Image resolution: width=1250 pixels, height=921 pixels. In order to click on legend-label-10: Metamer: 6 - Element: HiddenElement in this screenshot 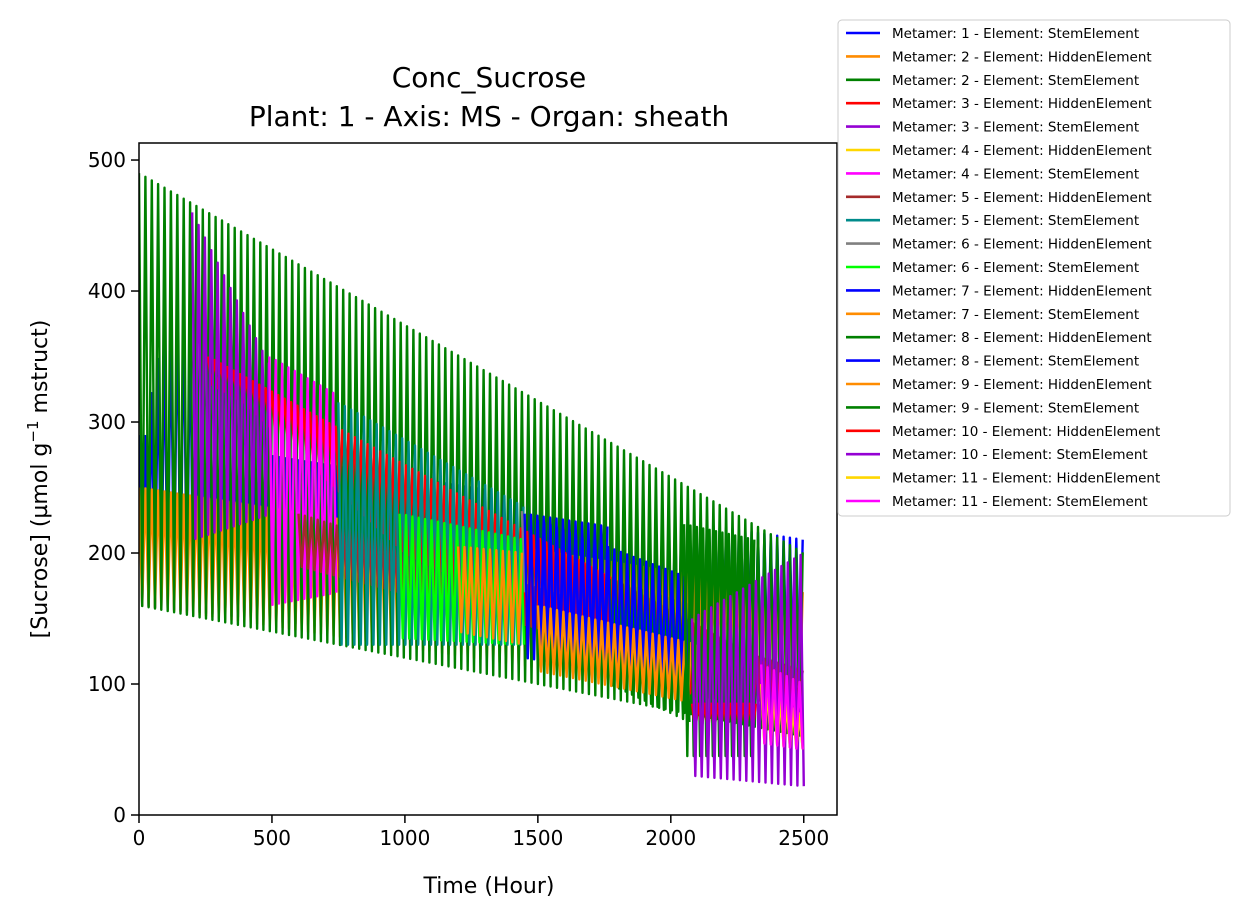, I will do `click(1022, 245)`.